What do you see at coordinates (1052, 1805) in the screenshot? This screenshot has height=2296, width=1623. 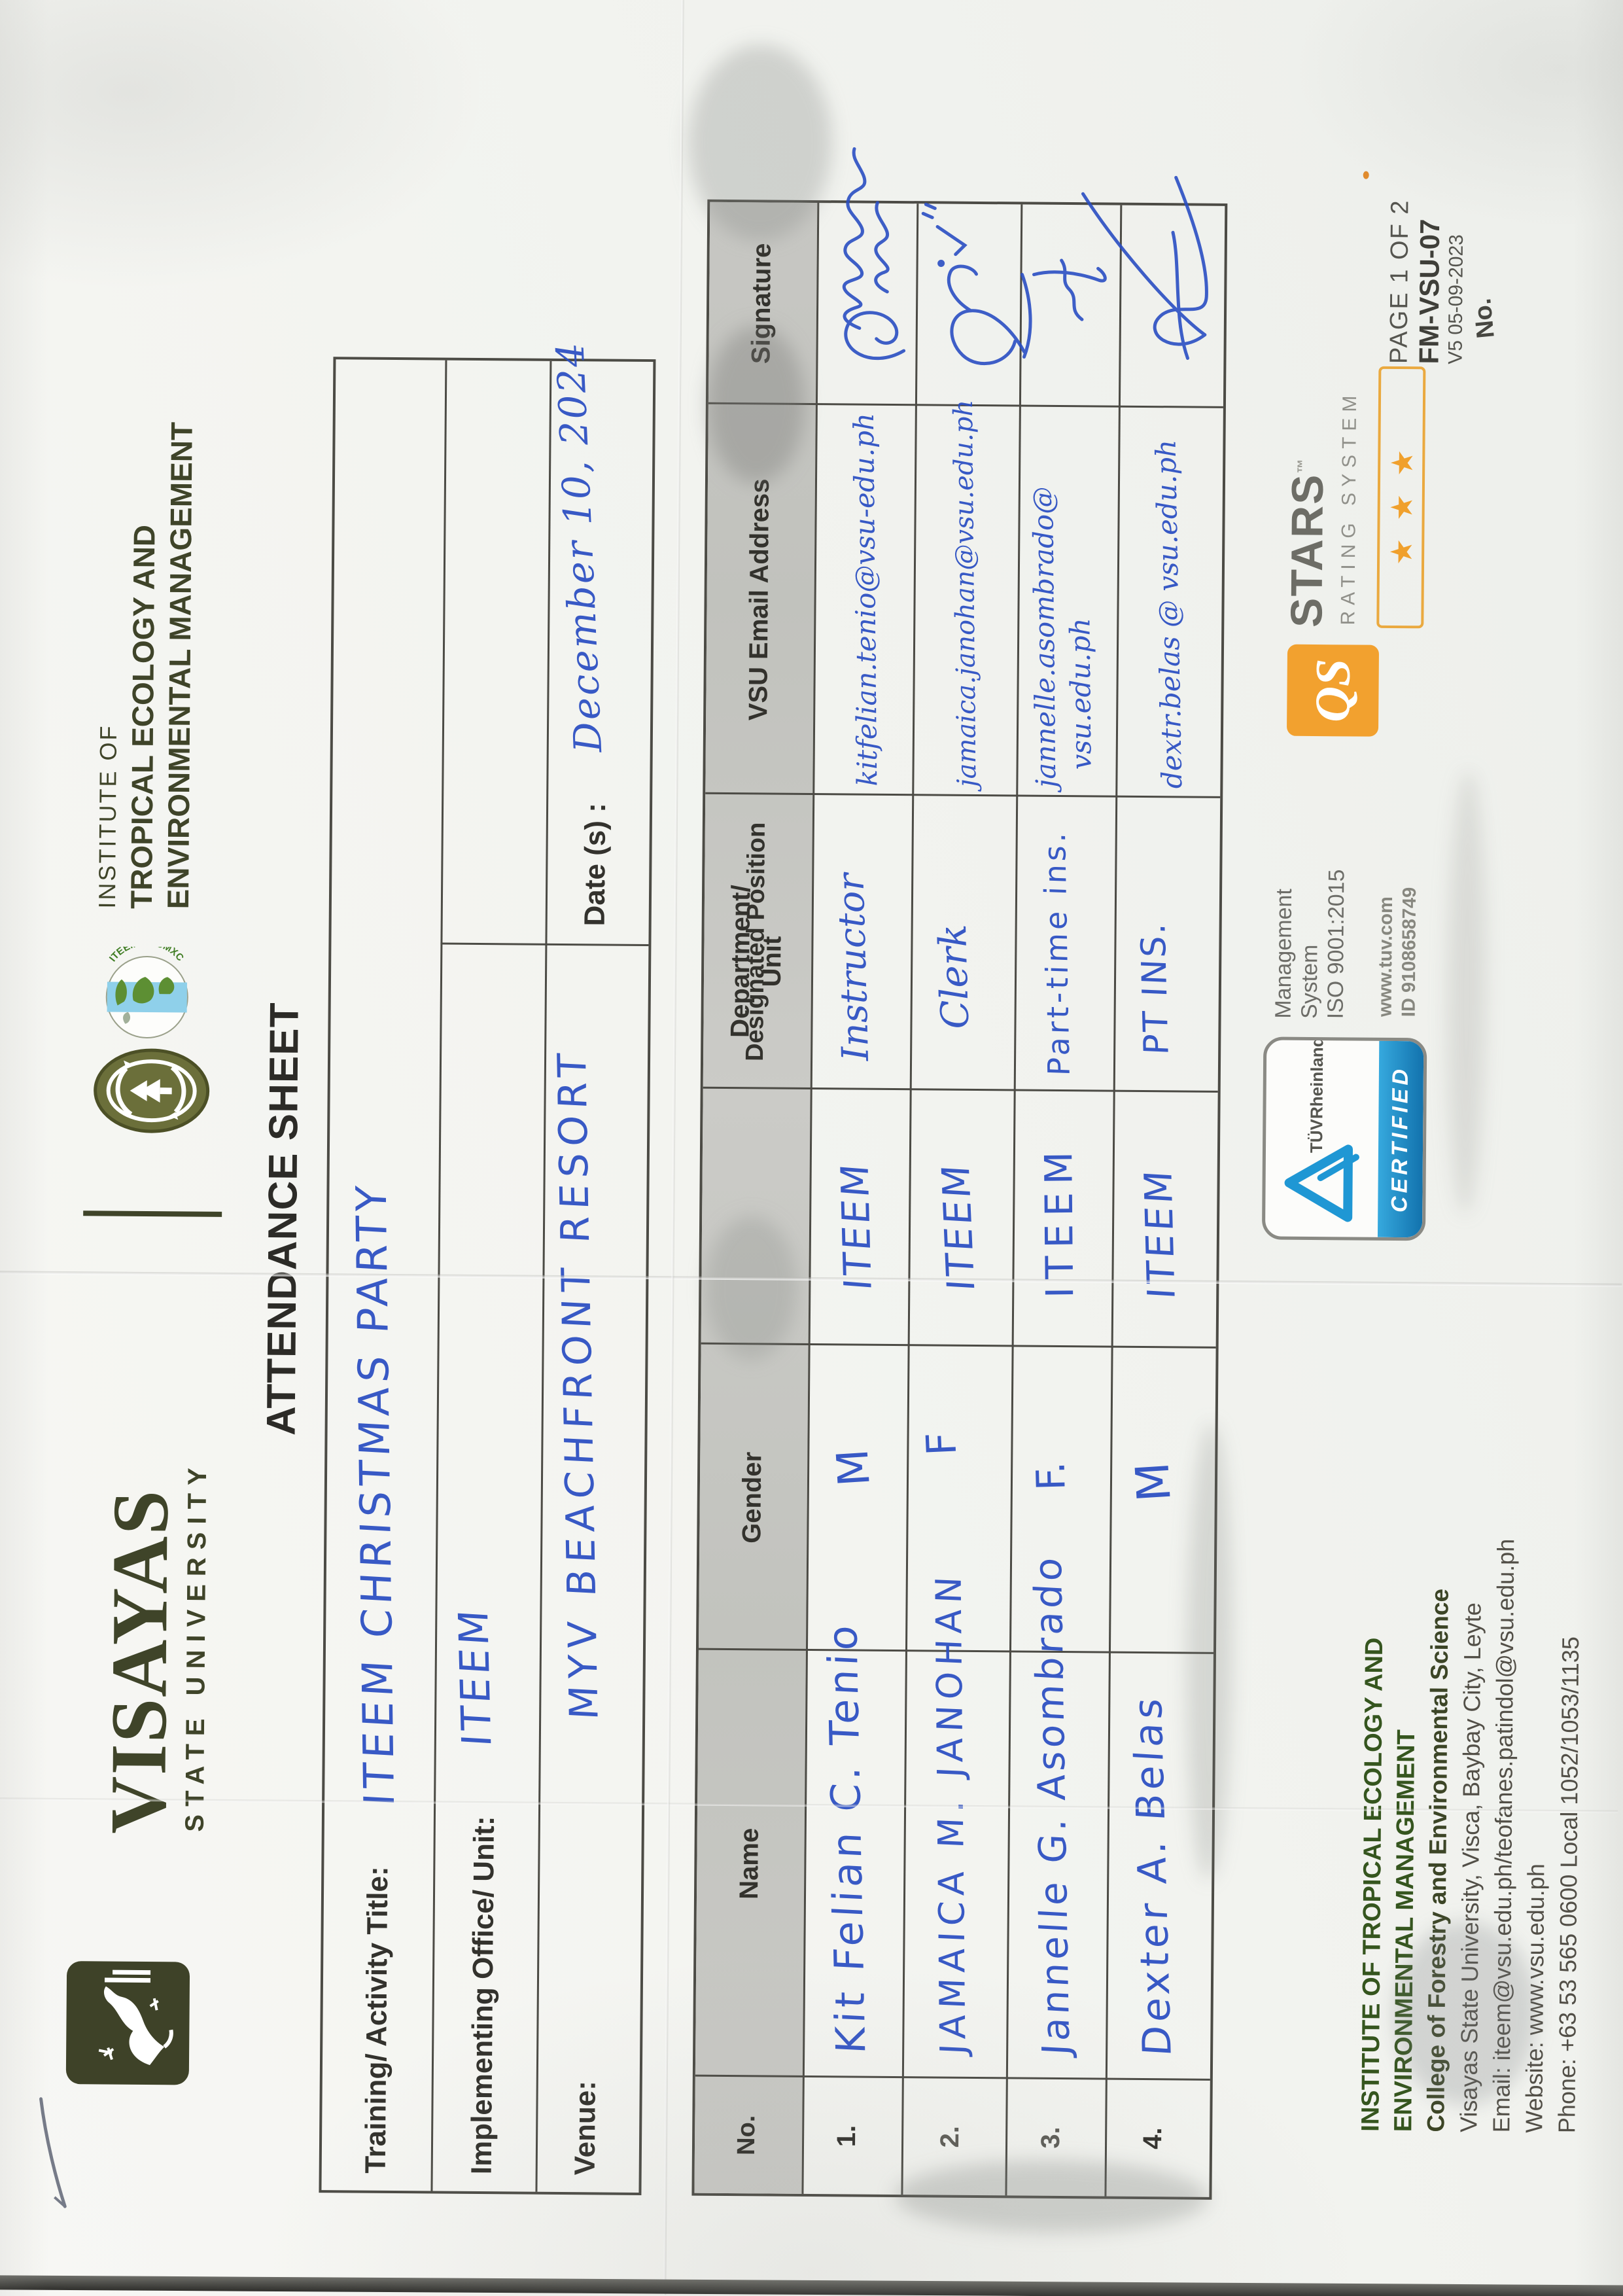 I see `name-handwriting: Jannelle G. Asombrado` at bounding box center [1052, 1805].